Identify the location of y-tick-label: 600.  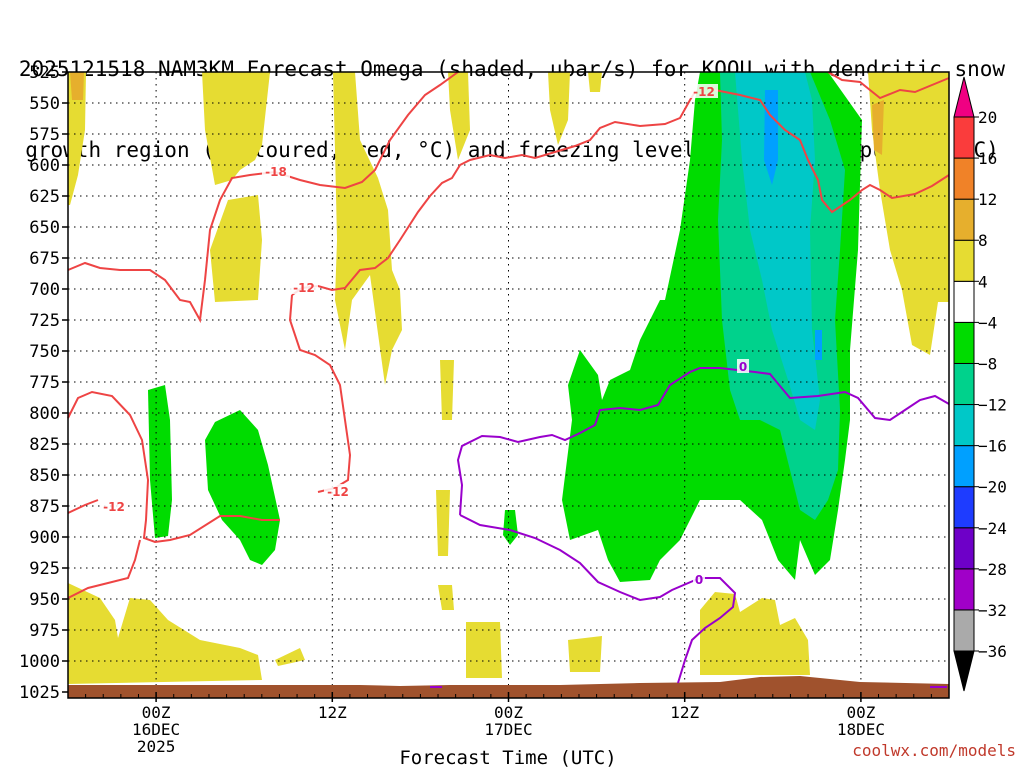
(44, 166).